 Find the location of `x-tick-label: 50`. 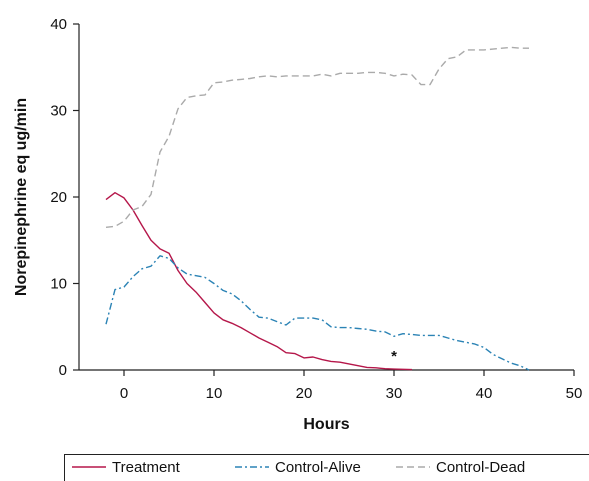

x-tick-label: 50 is located at coordinates (574, 393).